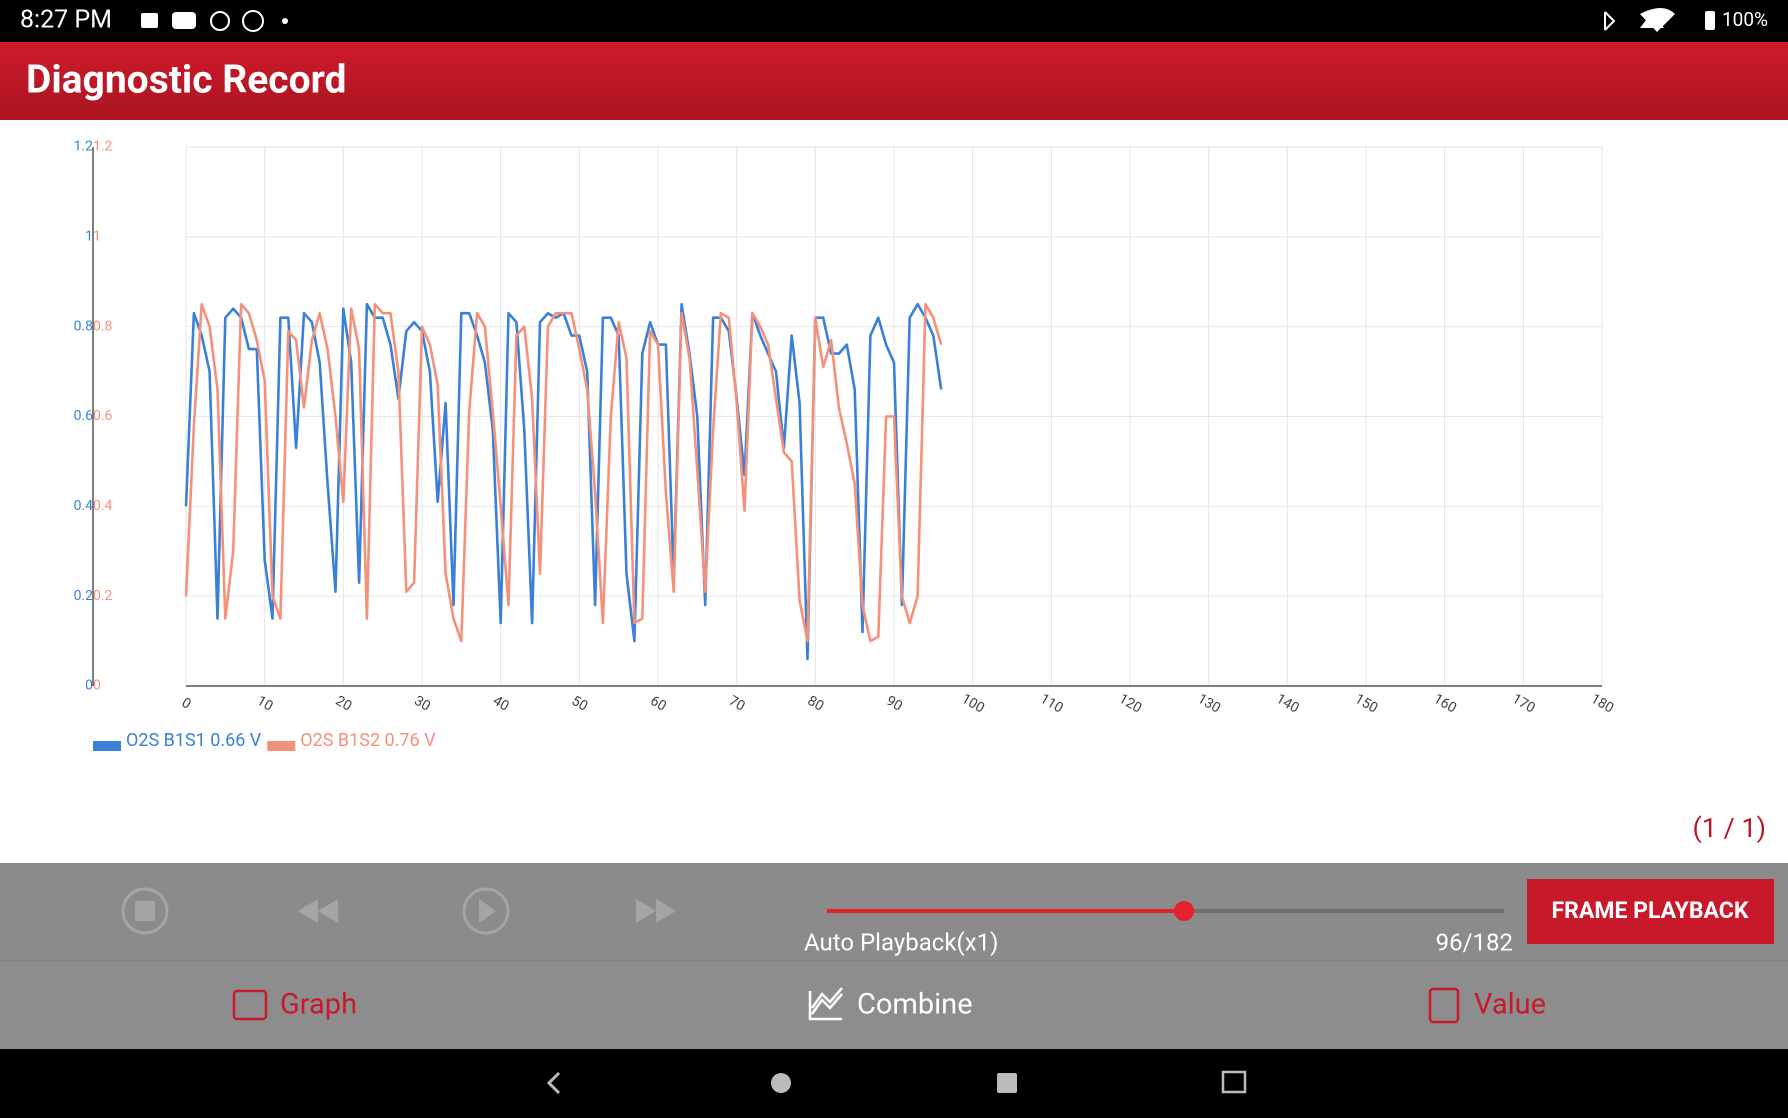  I want to click on graph-icon, so click(250, 1005).